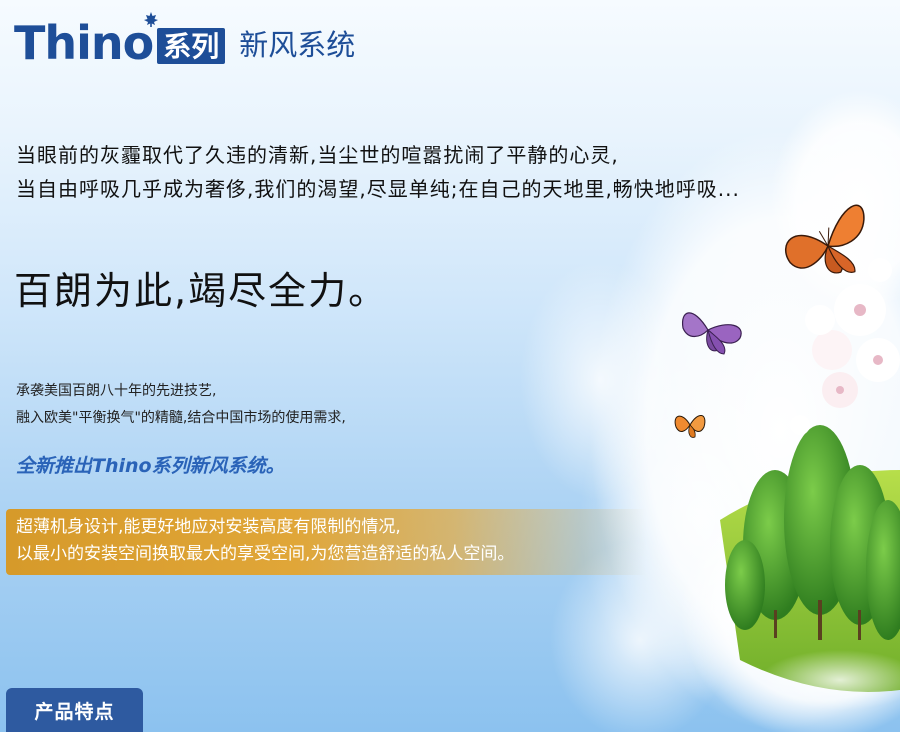 The height and width of the screenshot is (732, 900). I want to click on brand-title: Thino 系列 新风系统, so click(185, 41).